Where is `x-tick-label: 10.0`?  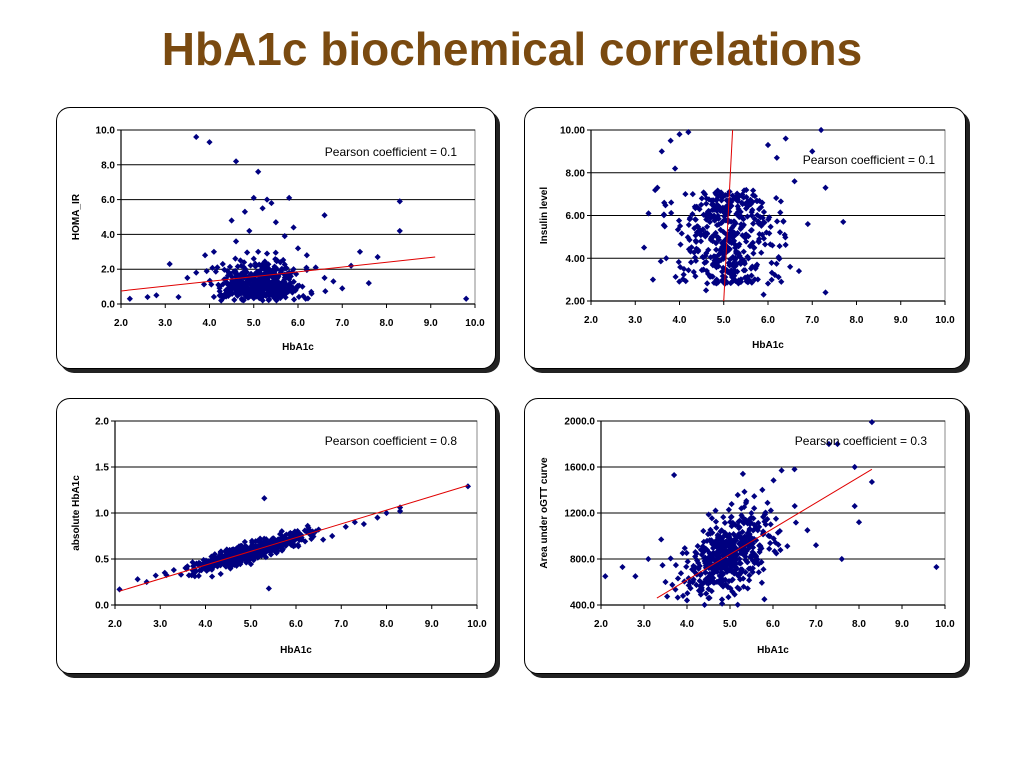
x-tick-label: 10.0 is located at coordinates (477, 624).